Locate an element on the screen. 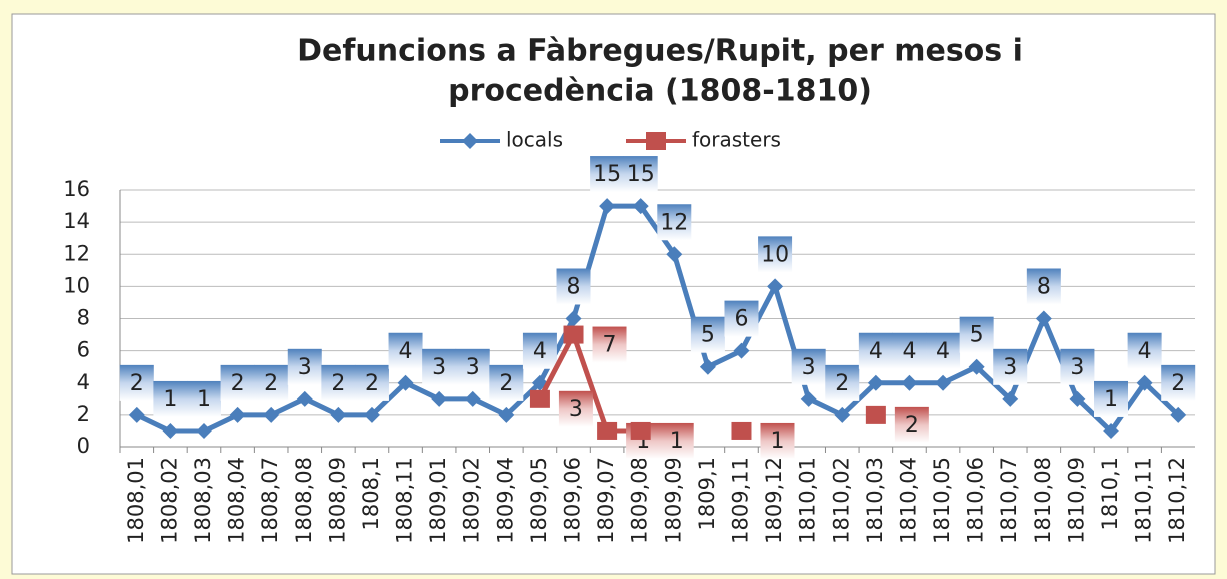  y-tick-label: 12 is located at coordinates (76, 253).